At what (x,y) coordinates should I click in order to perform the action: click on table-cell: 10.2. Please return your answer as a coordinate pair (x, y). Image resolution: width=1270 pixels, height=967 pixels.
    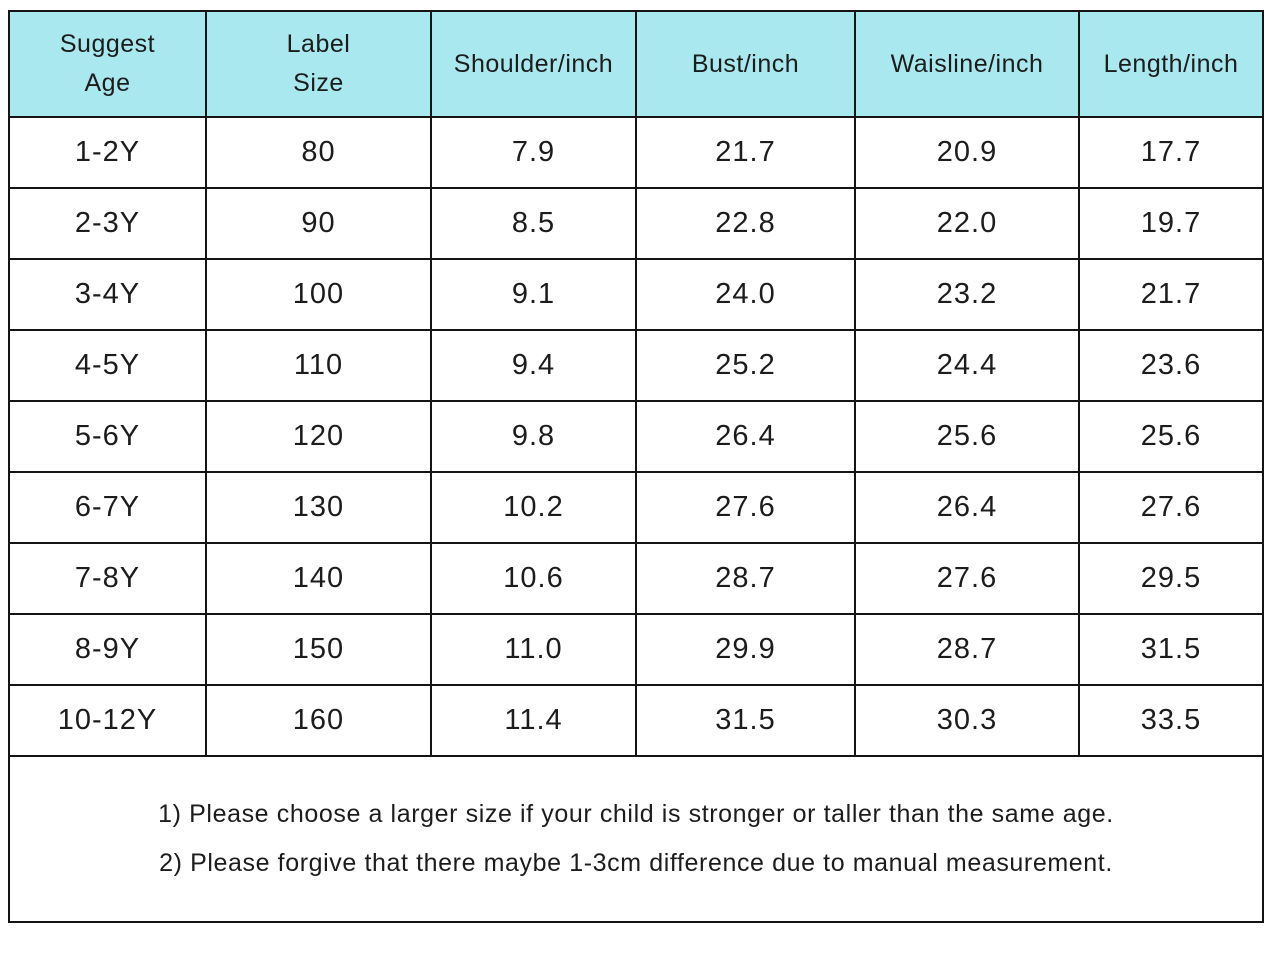
    Looking at the image, I should click on (533, 507).